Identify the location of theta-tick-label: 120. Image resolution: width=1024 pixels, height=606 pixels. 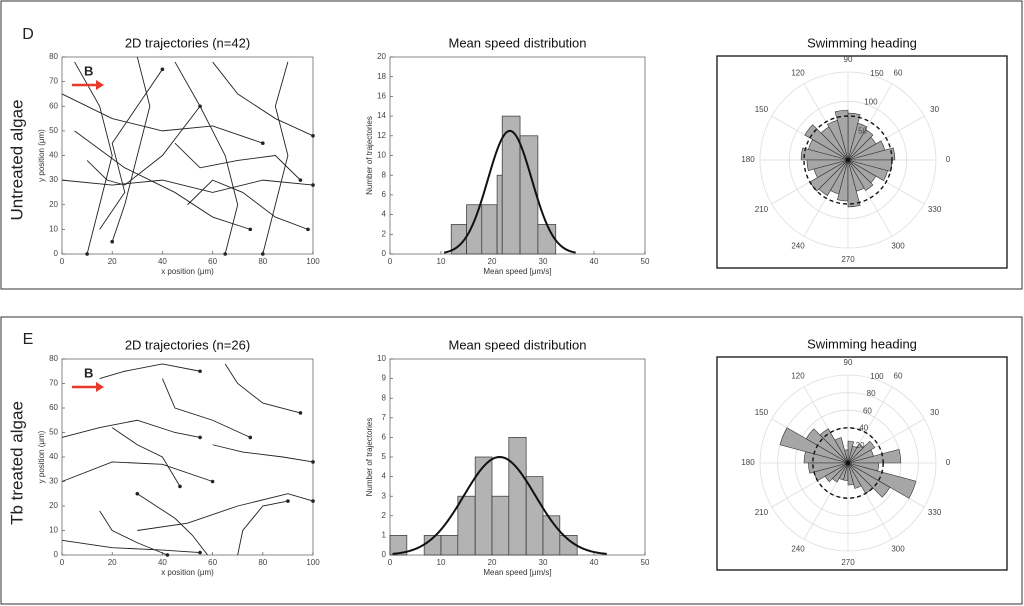
(798, 376).